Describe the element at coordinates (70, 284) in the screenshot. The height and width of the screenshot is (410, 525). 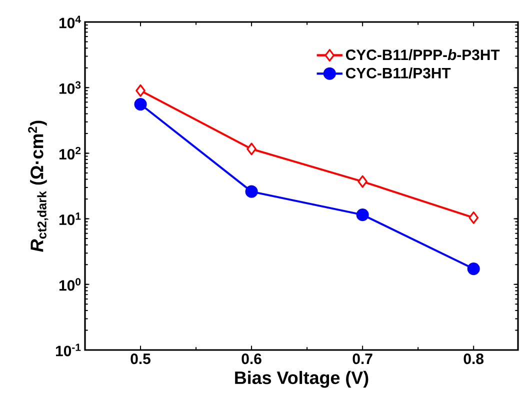
I see `y-tick-label: 10$^{0}$` at that location.